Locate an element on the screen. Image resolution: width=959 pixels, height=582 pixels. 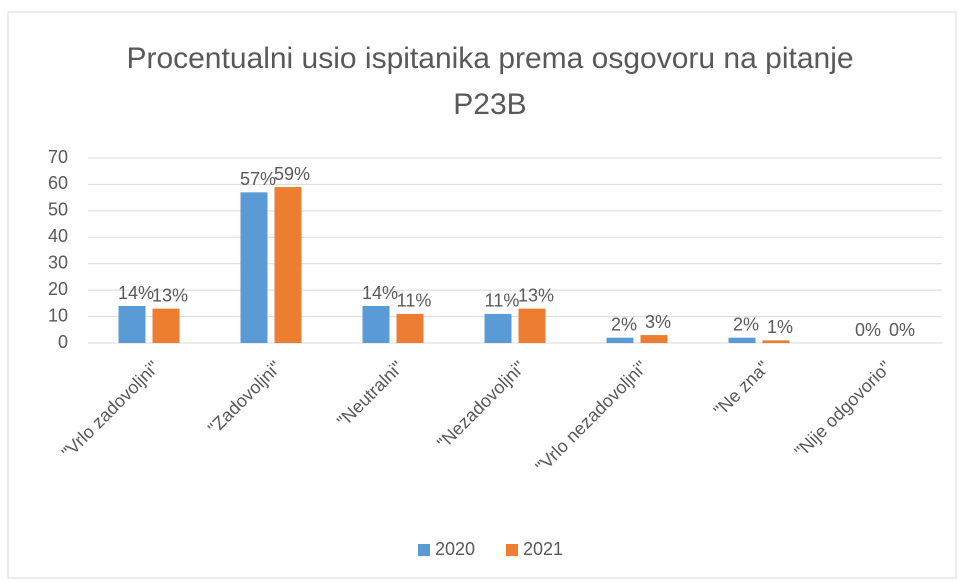
y-tick-label: 70 is located at coordinates (58, 157).